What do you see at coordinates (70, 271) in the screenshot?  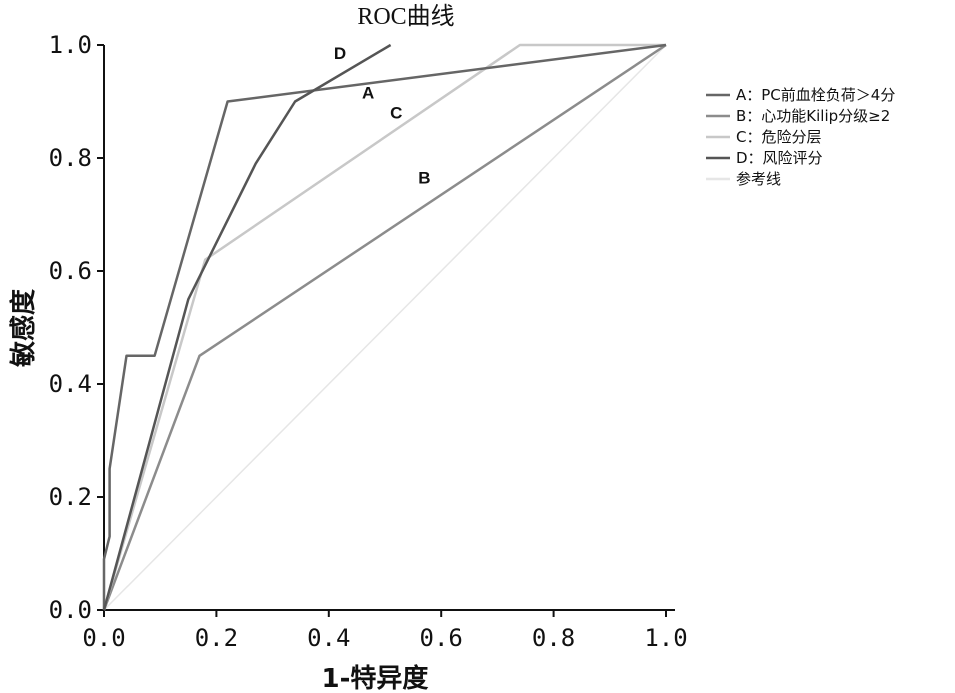 I see `y-tick-label: 0.6` at bounding box center [70, 271].